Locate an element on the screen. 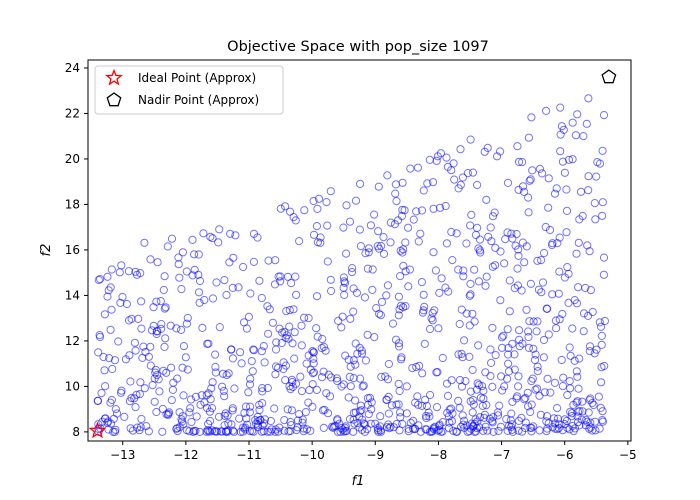  x-tick-label: −13 is located at coordinates (122, 455).